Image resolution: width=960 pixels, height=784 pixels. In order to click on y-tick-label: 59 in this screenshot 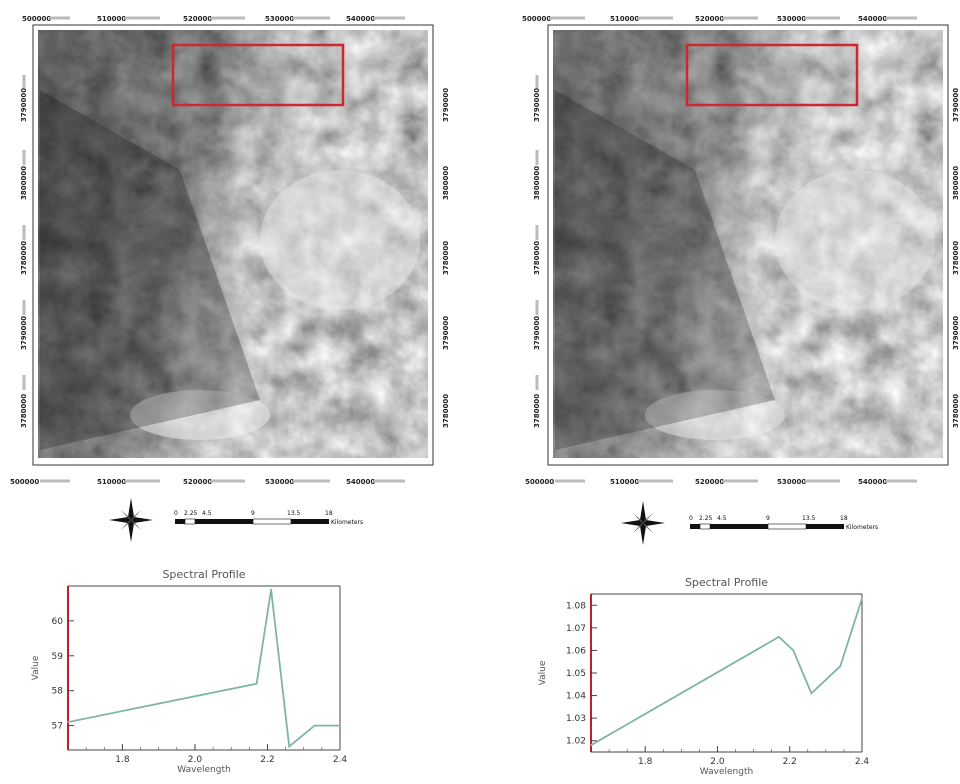, I will do `click(58, 657)`.